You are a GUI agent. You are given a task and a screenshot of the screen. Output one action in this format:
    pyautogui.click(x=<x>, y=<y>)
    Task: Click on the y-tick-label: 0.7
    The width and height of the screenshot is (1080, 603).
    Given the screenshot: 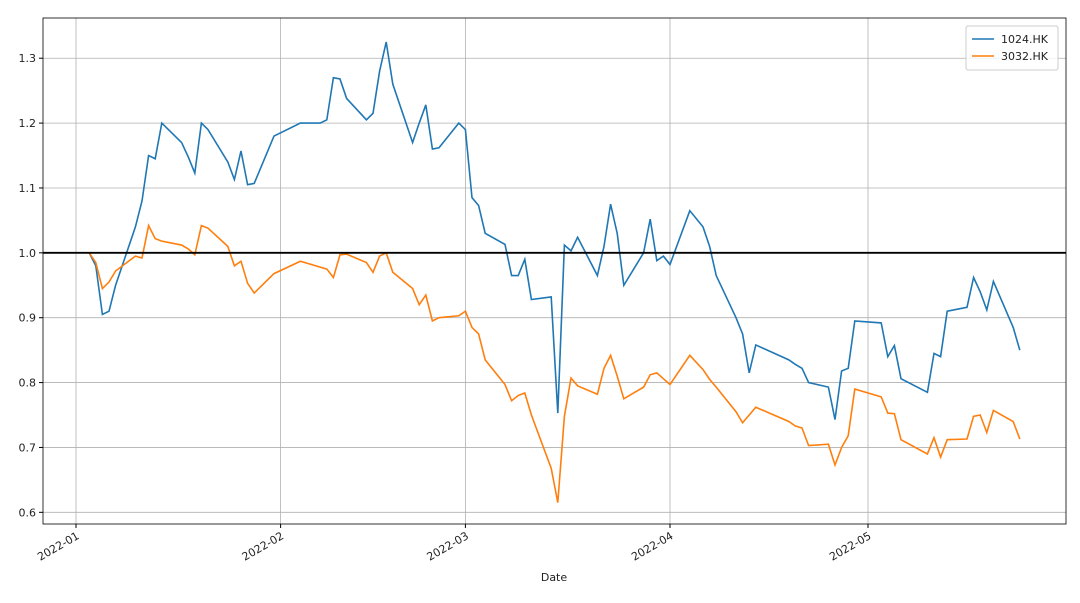 What is the action you would take?
    pyautogui.click(x=28, y=447)
    